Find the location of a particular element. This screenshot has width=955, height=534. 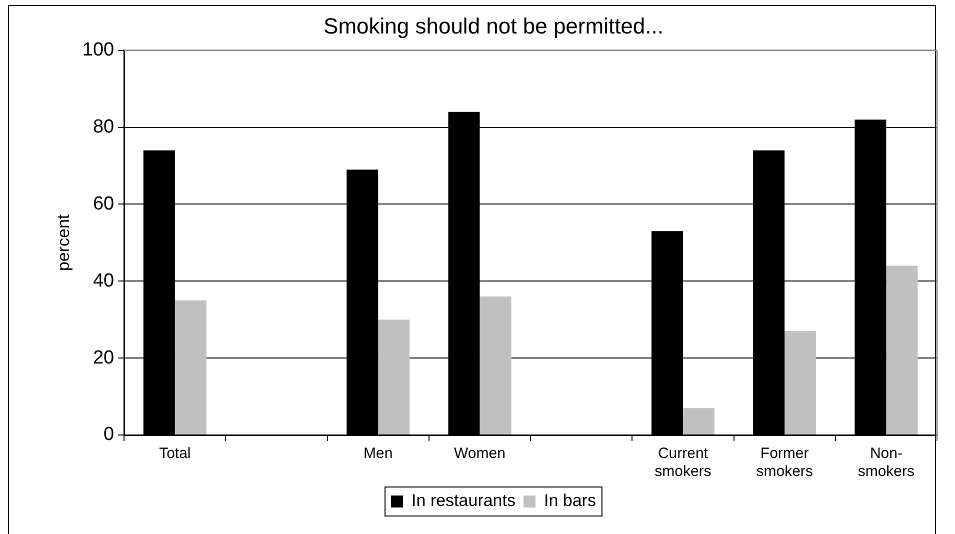

y-tick-label: 100 is located at coordinates (98, 50).